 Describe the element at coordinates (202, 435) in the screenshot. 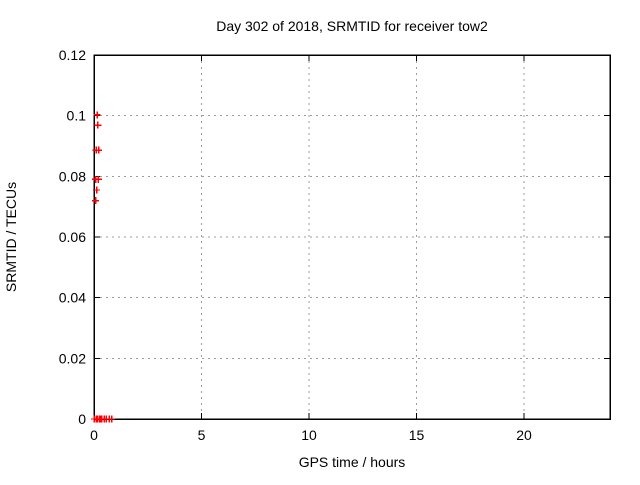

I see `x-tick-label-5: 5` at that location.